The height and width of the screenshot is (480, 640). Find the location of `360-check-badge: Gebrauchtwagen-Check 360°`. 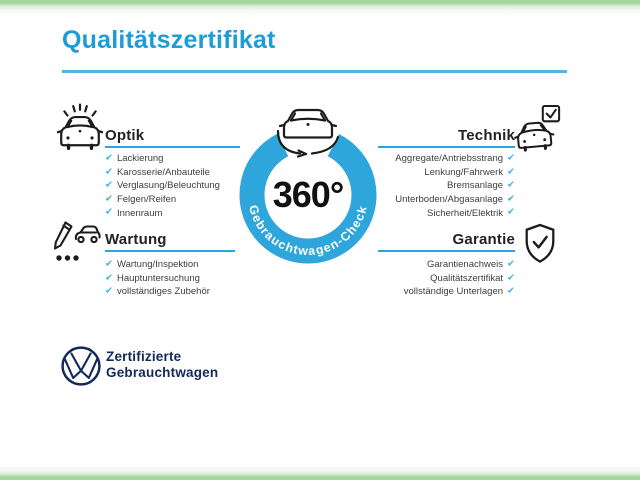

360-check-badge: Gebrauchtwagen-Check 360° is located at coordinates (308, 187).